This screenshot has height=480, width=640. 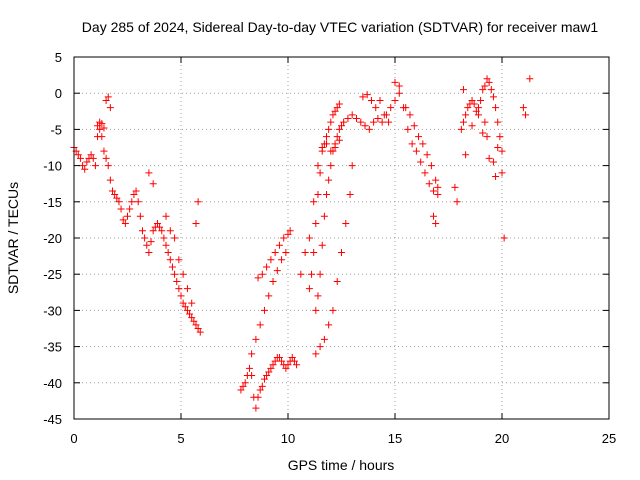 I want to click on y-tick-label: -15, so click(x=52, y=202).